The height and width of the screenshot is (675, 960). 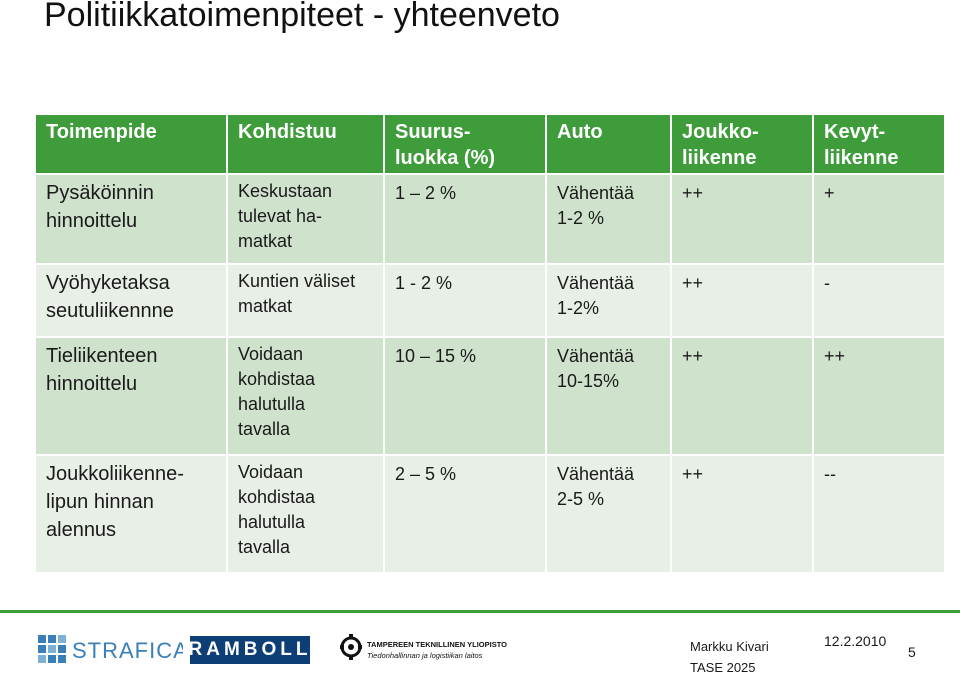 What do you see at coordinates (465, 396) in the screenshot?
I see `cell-suuruus: 10 – 15 %` at bounding box center [465, 396].